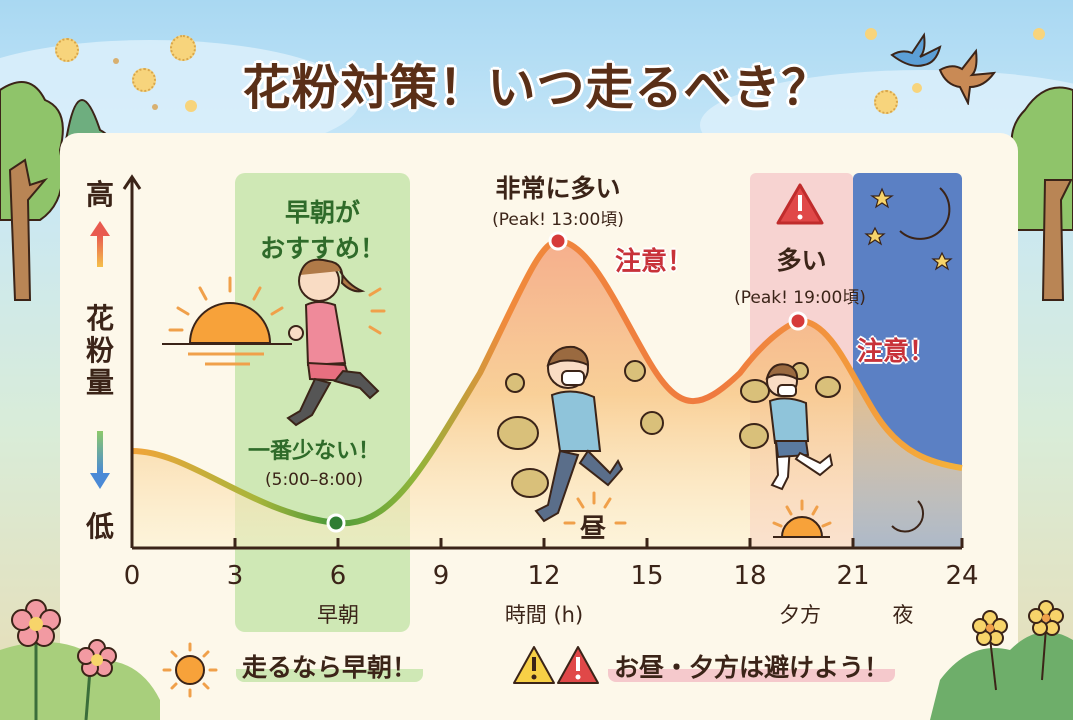 This screenshot has width=1073, height=720. Describe the element at coordinates (336, 523) in the screenshot. I see `min-point` at that location.